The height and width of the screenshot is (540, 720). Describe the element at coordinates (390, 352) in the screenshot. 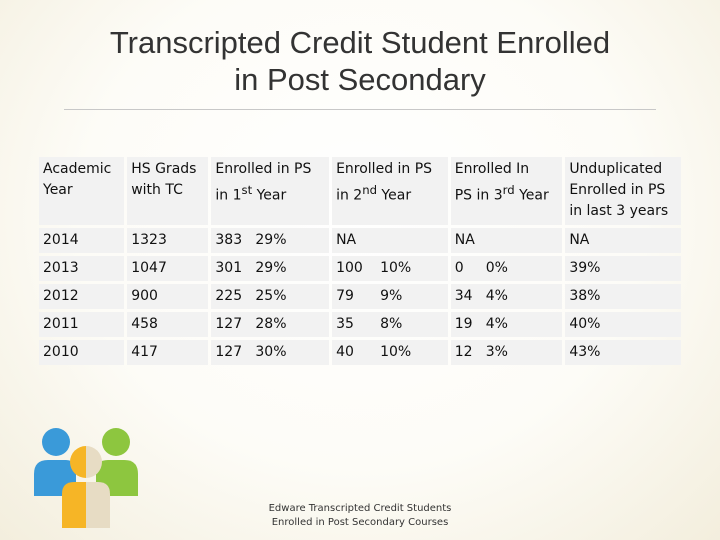

I see `cell-enrolled-2nd: 40 10%` at that location.